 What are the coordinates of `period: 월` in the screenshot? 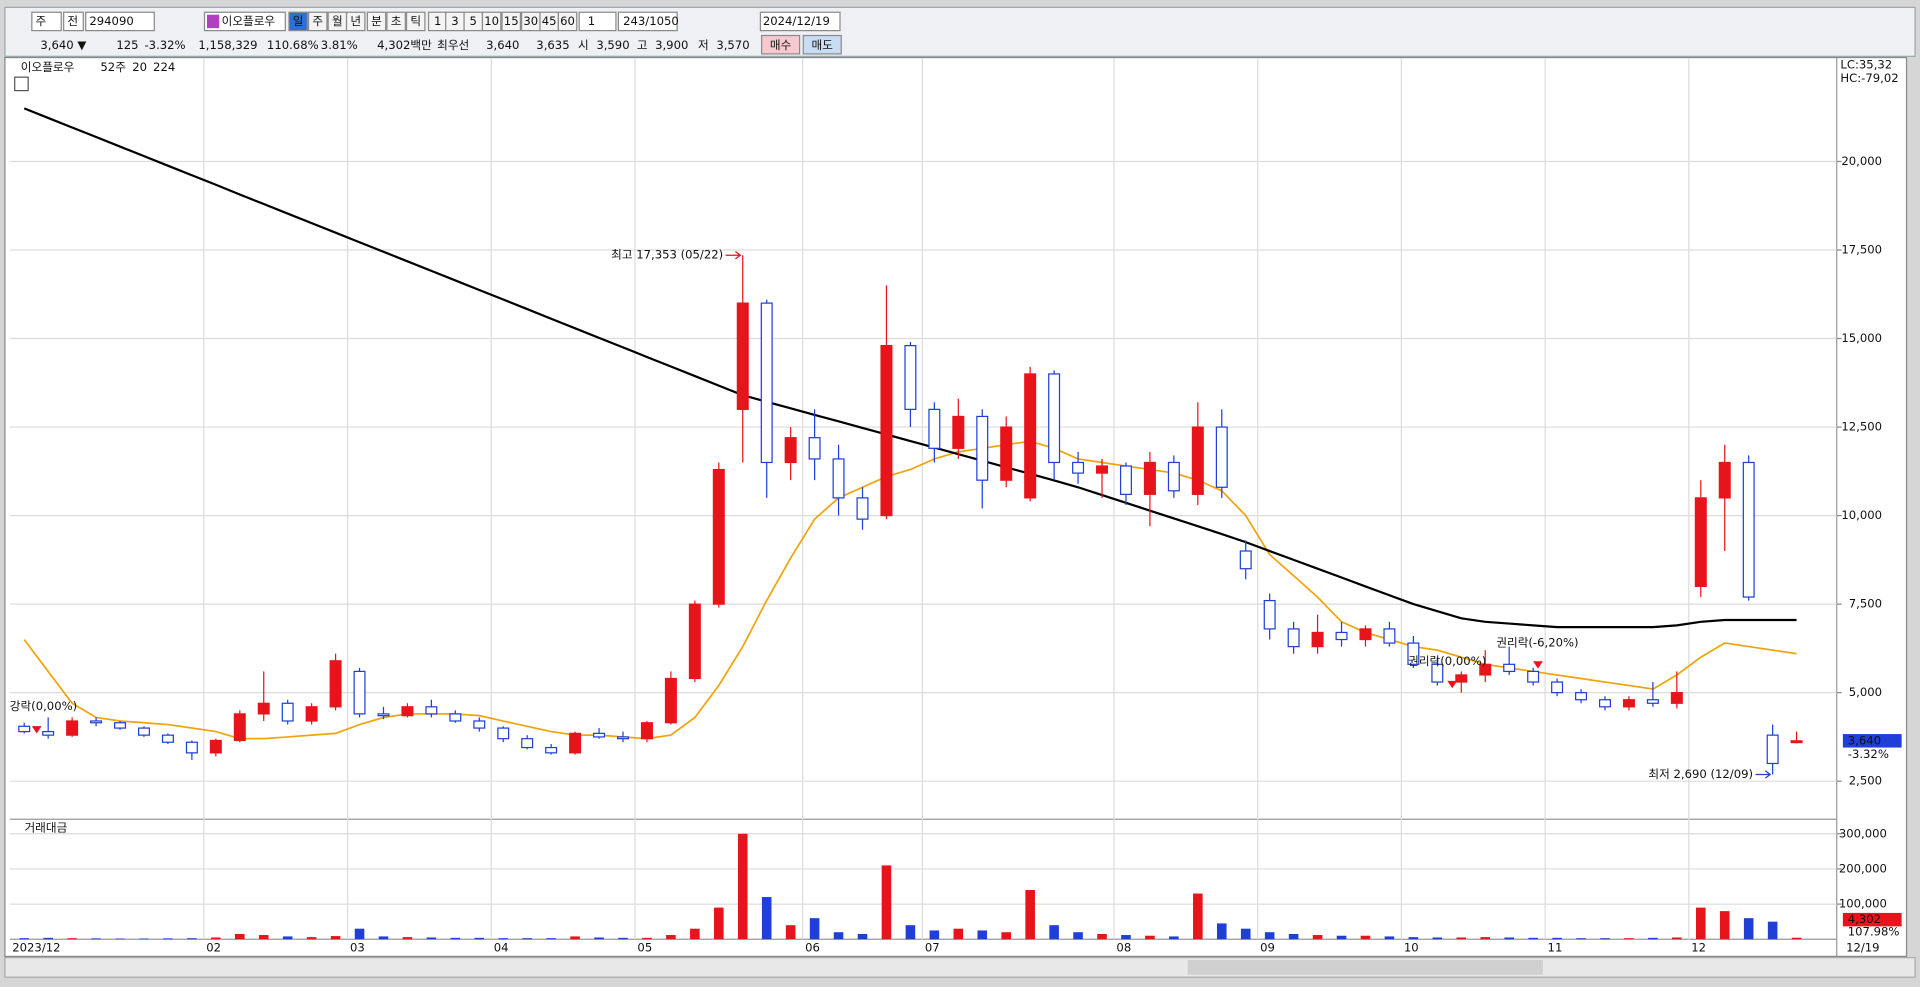 It's located at (337, 21).